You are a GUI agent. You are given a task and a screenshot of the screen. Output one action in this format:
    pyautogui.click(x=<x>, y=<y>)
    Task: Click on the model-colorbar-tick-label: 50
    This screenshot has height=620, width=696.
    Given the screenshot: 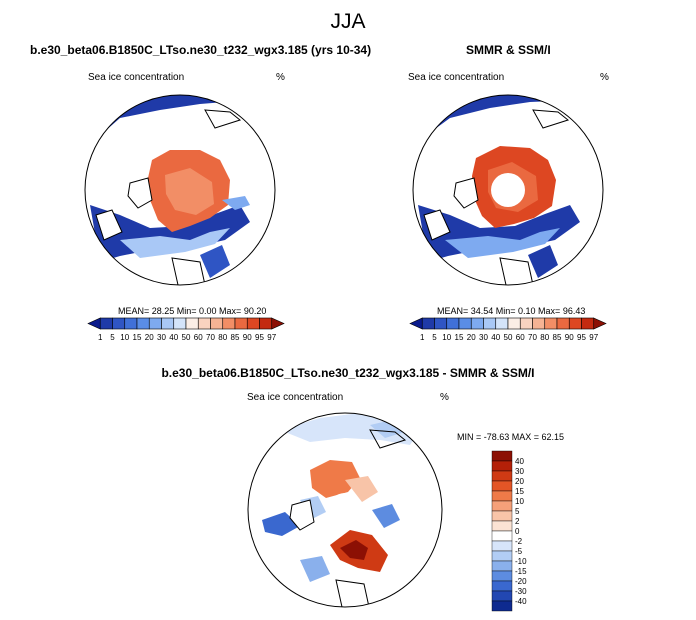 What is the action you would take?
    pyautogui.click(x=186, y=337)
    